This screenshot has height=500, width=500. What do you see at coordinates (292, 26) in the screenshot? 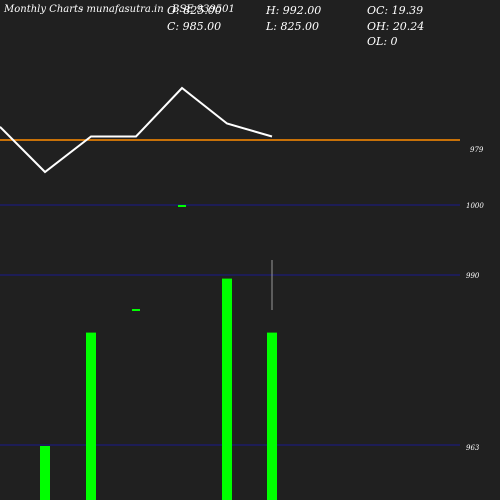
I see `stat-low: L: 825.00` at bounding box center [292, 26].